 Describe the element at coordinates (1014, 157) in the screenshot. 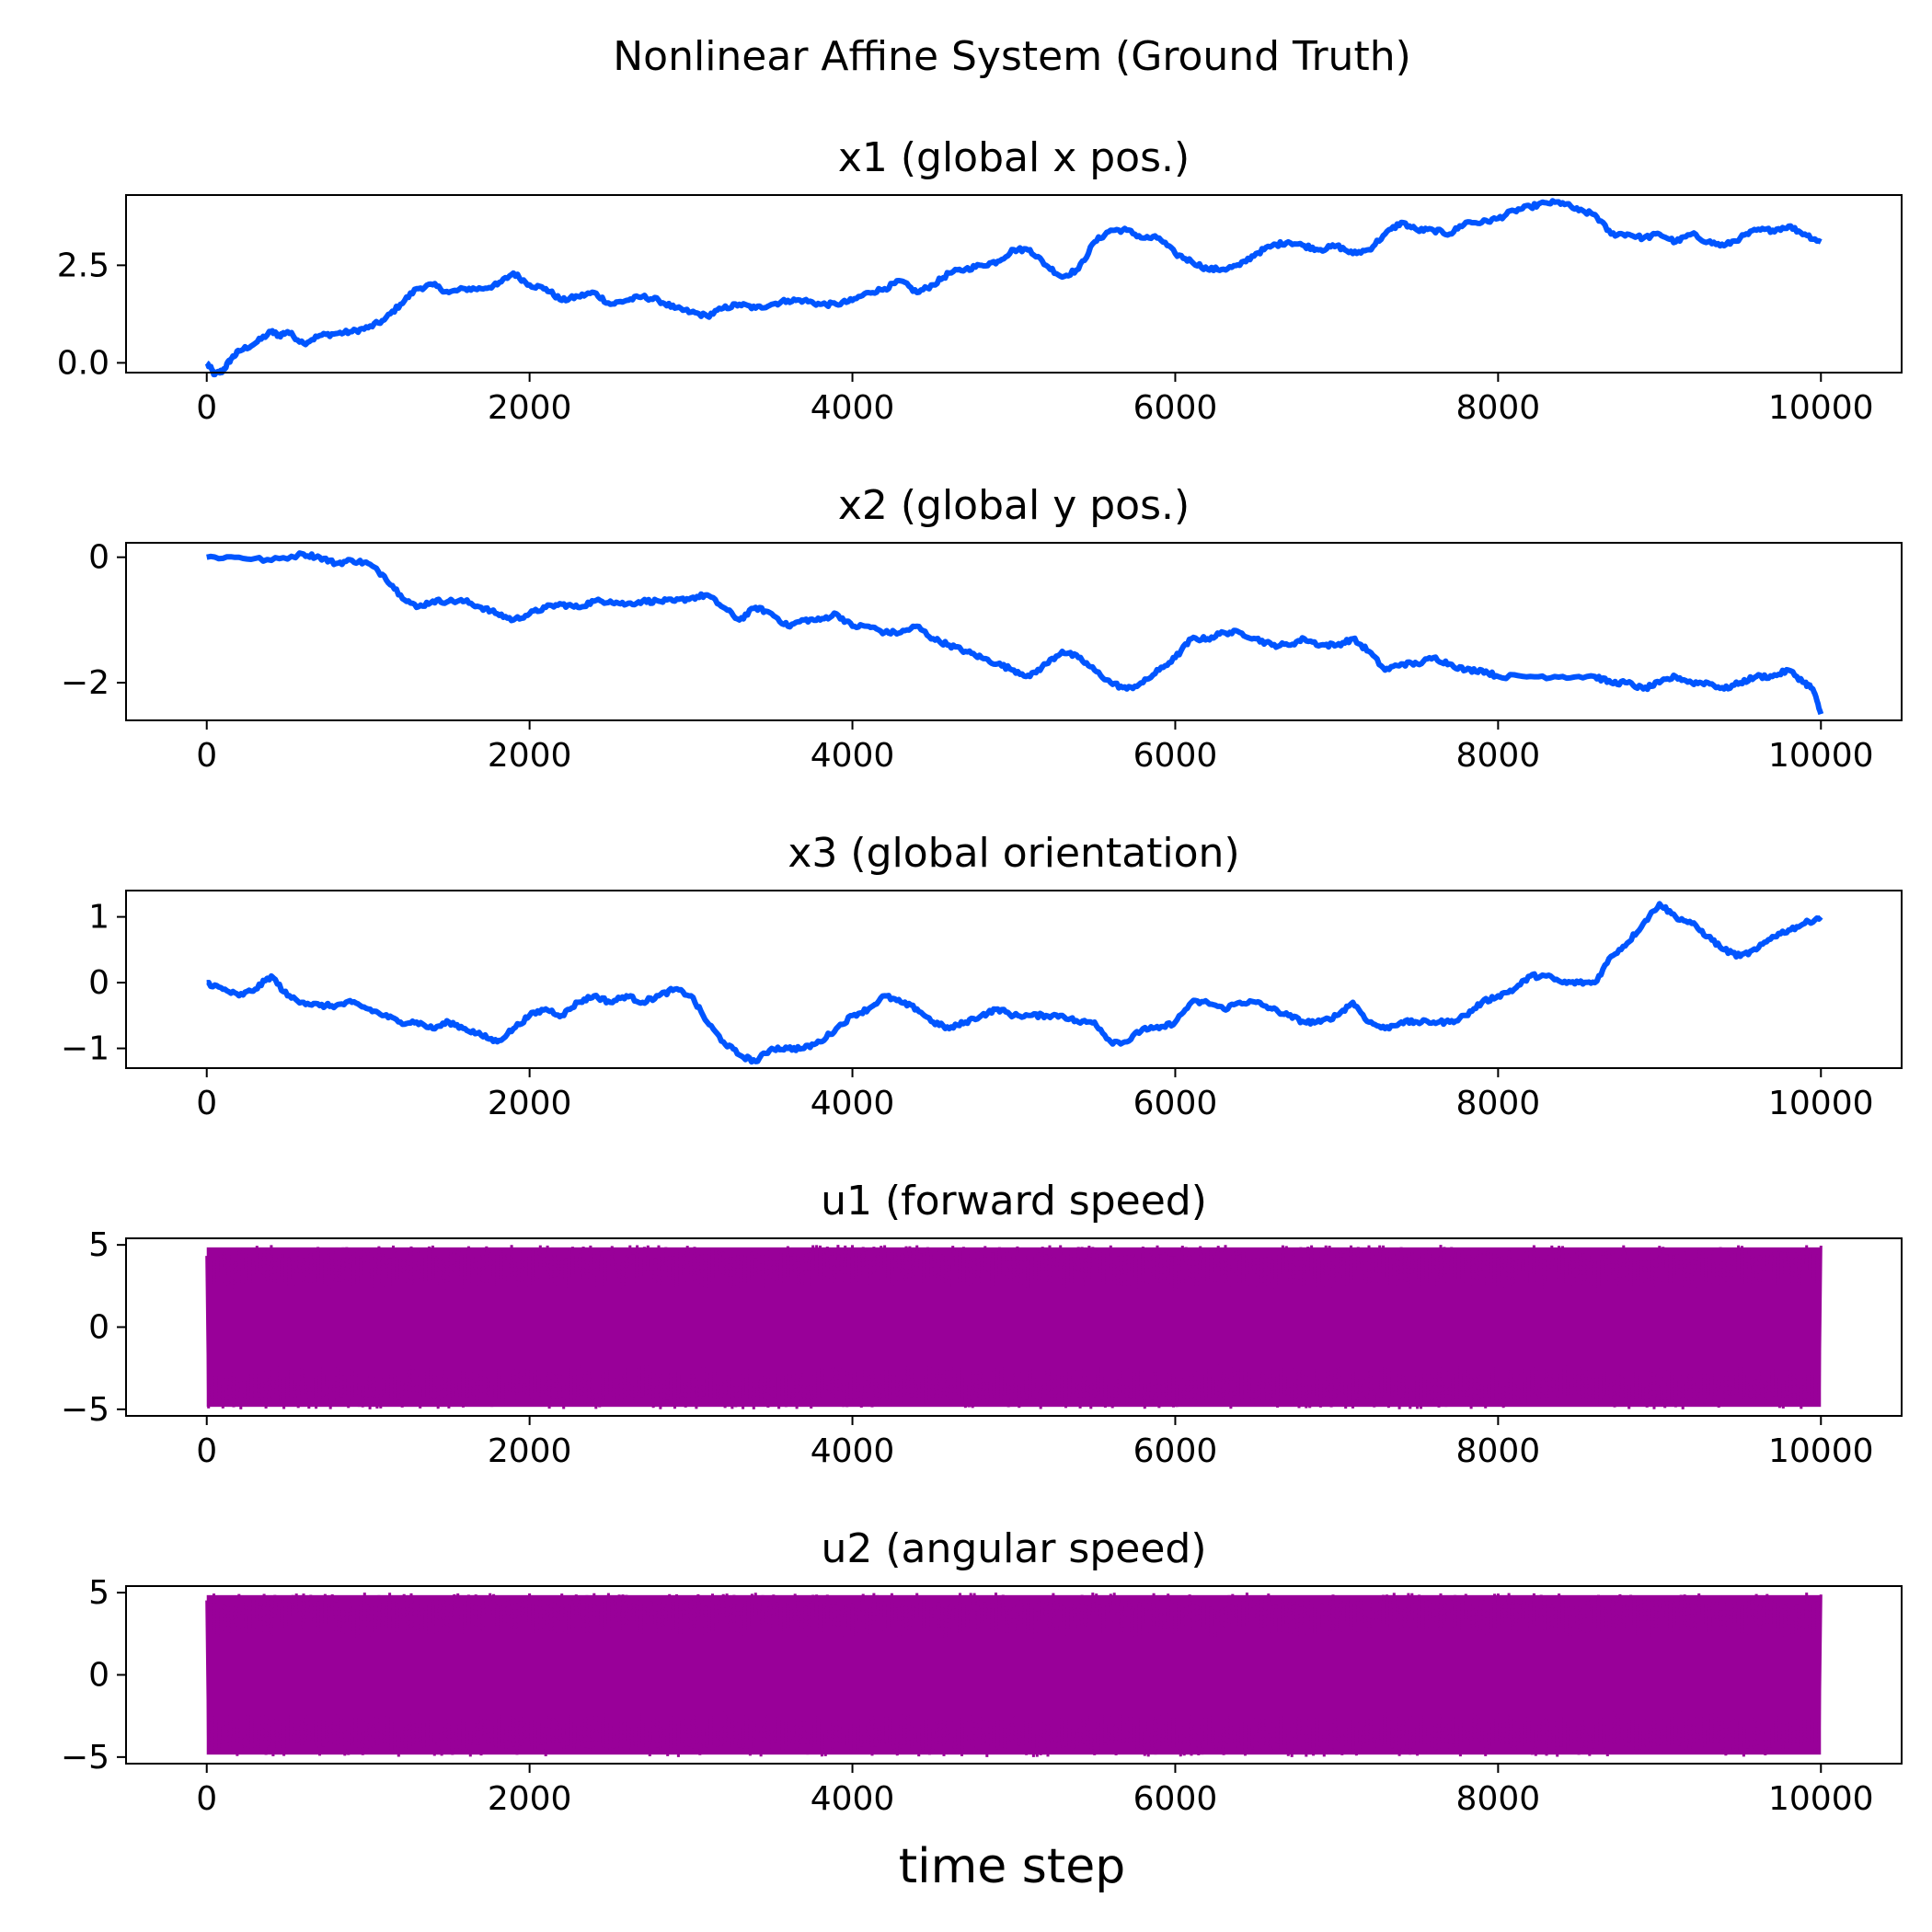

I see `panel-title: x1 (global x pos.)` at that location.